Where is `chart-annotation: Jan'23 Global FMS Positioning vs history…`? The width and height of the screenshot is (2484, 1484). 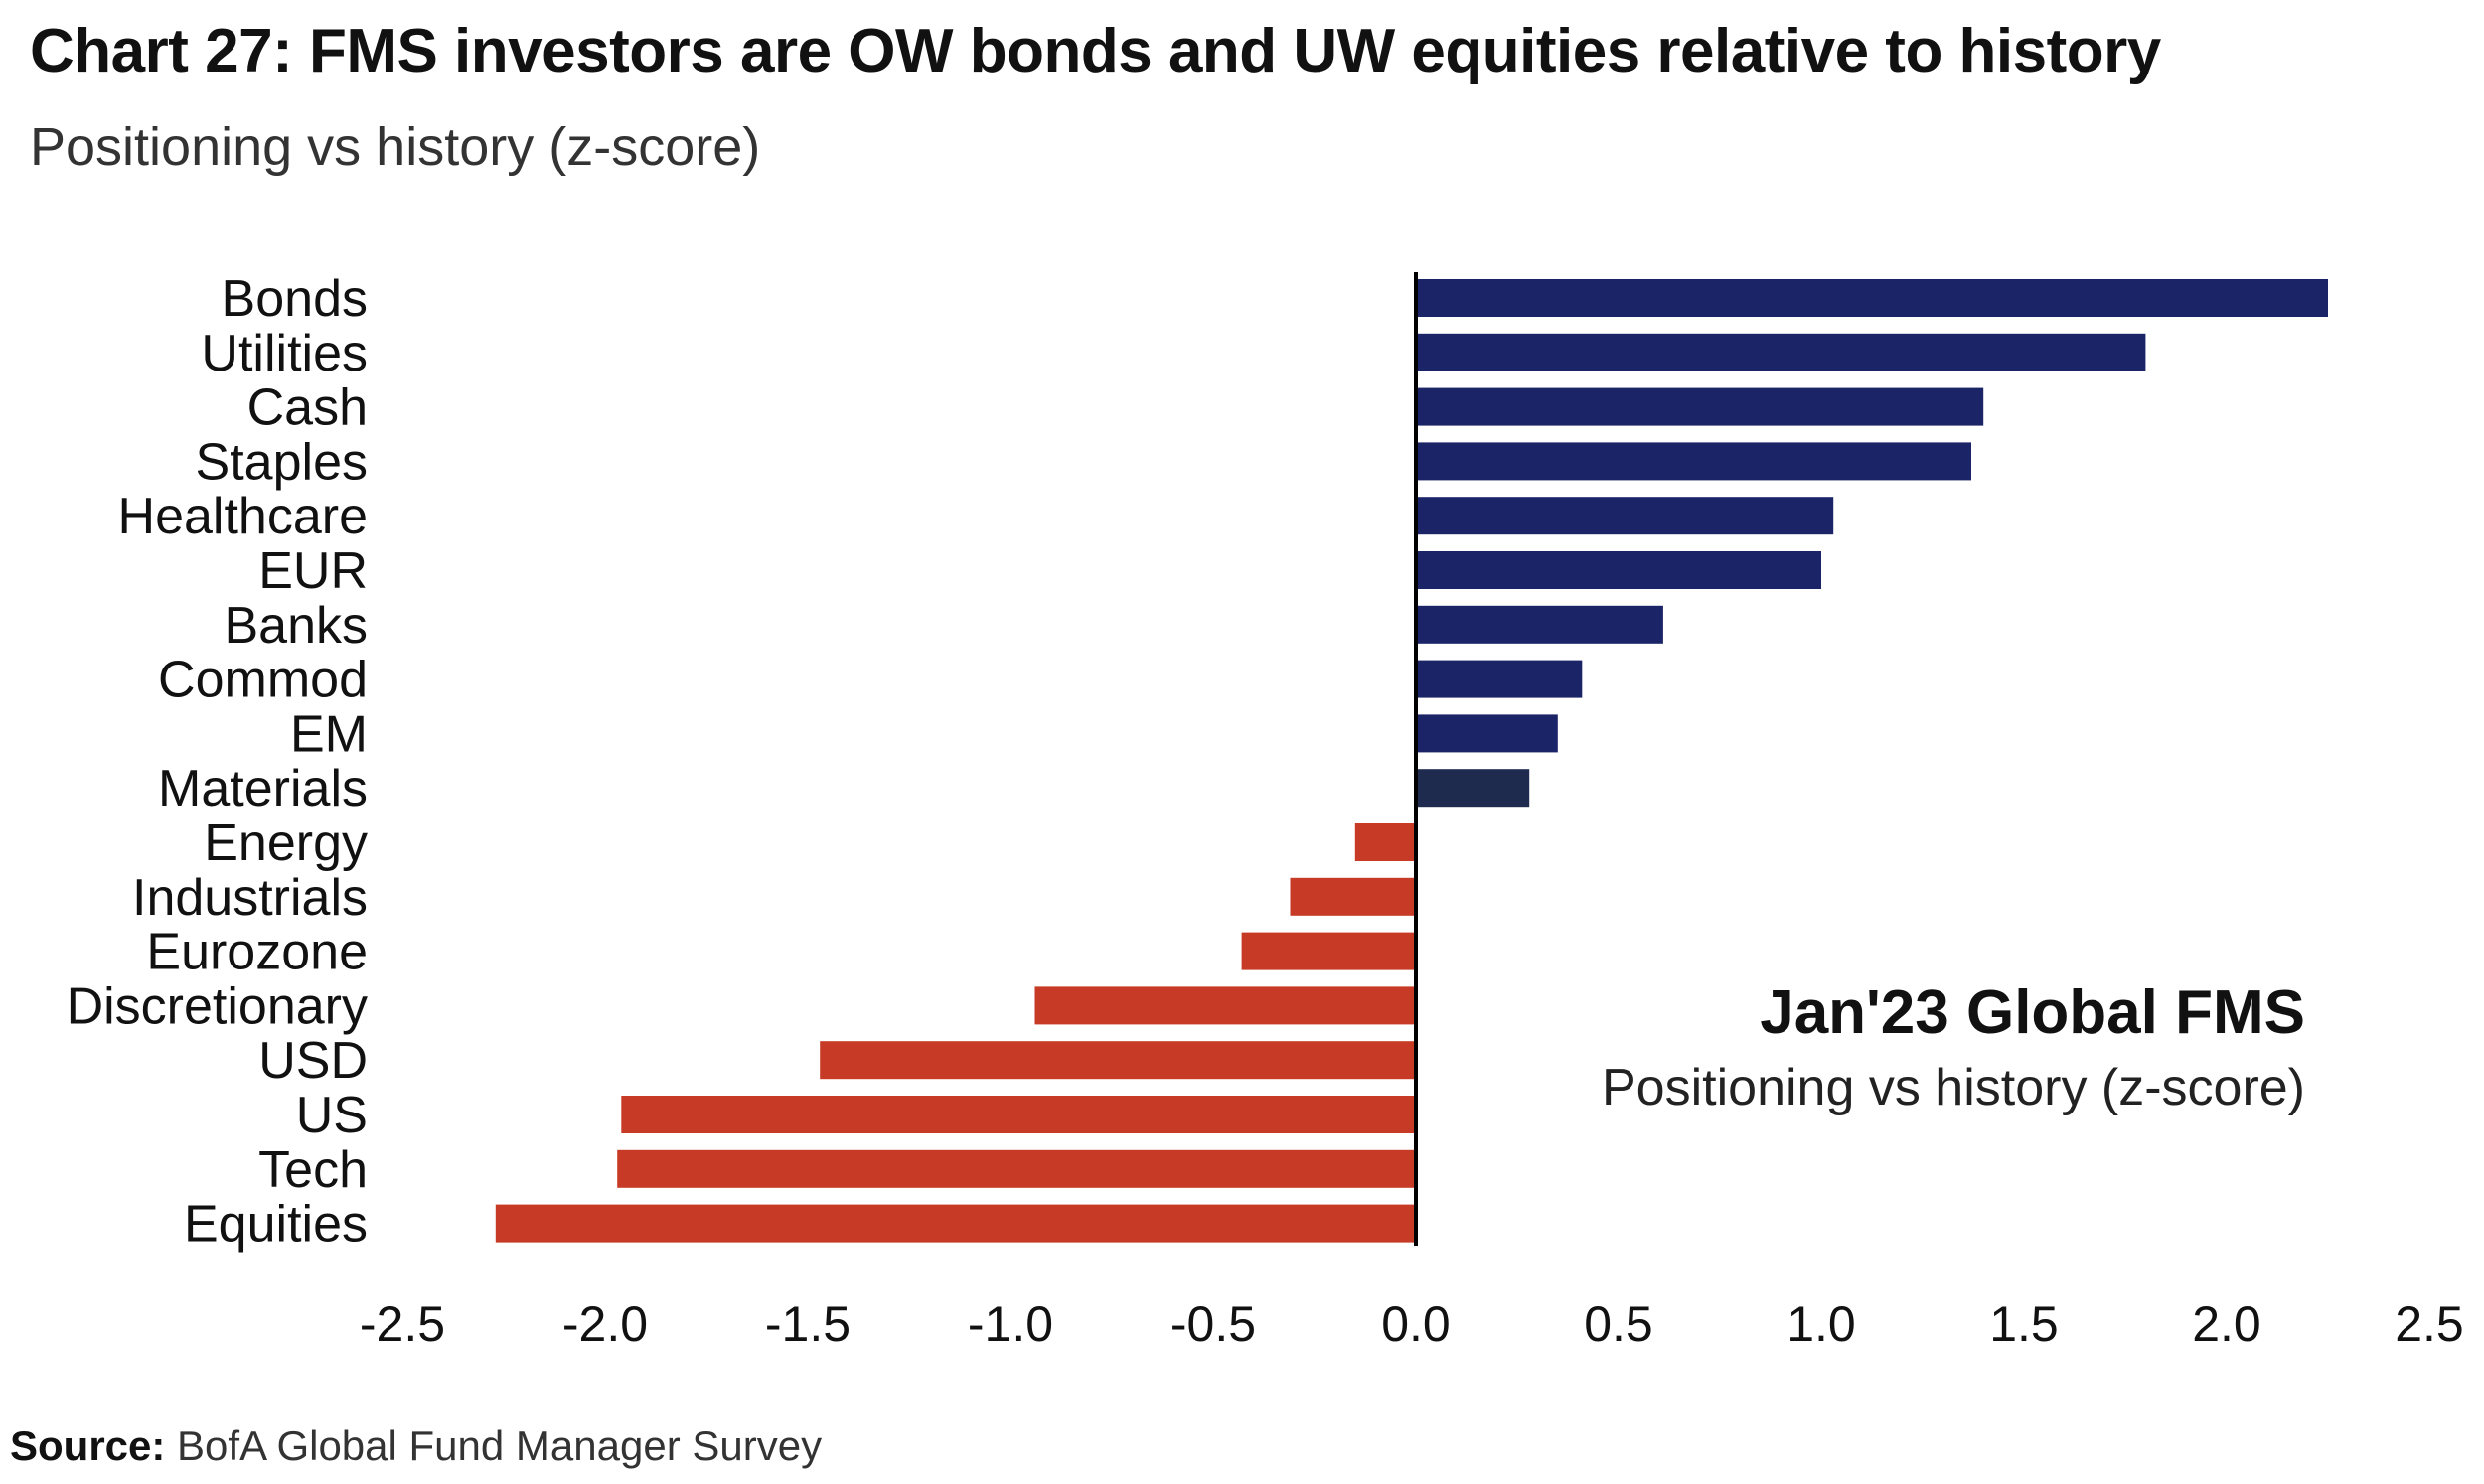 chart-annotation: Jan'23 Global FMS Positioning vs history… is located at coordinates (1953, 1047).